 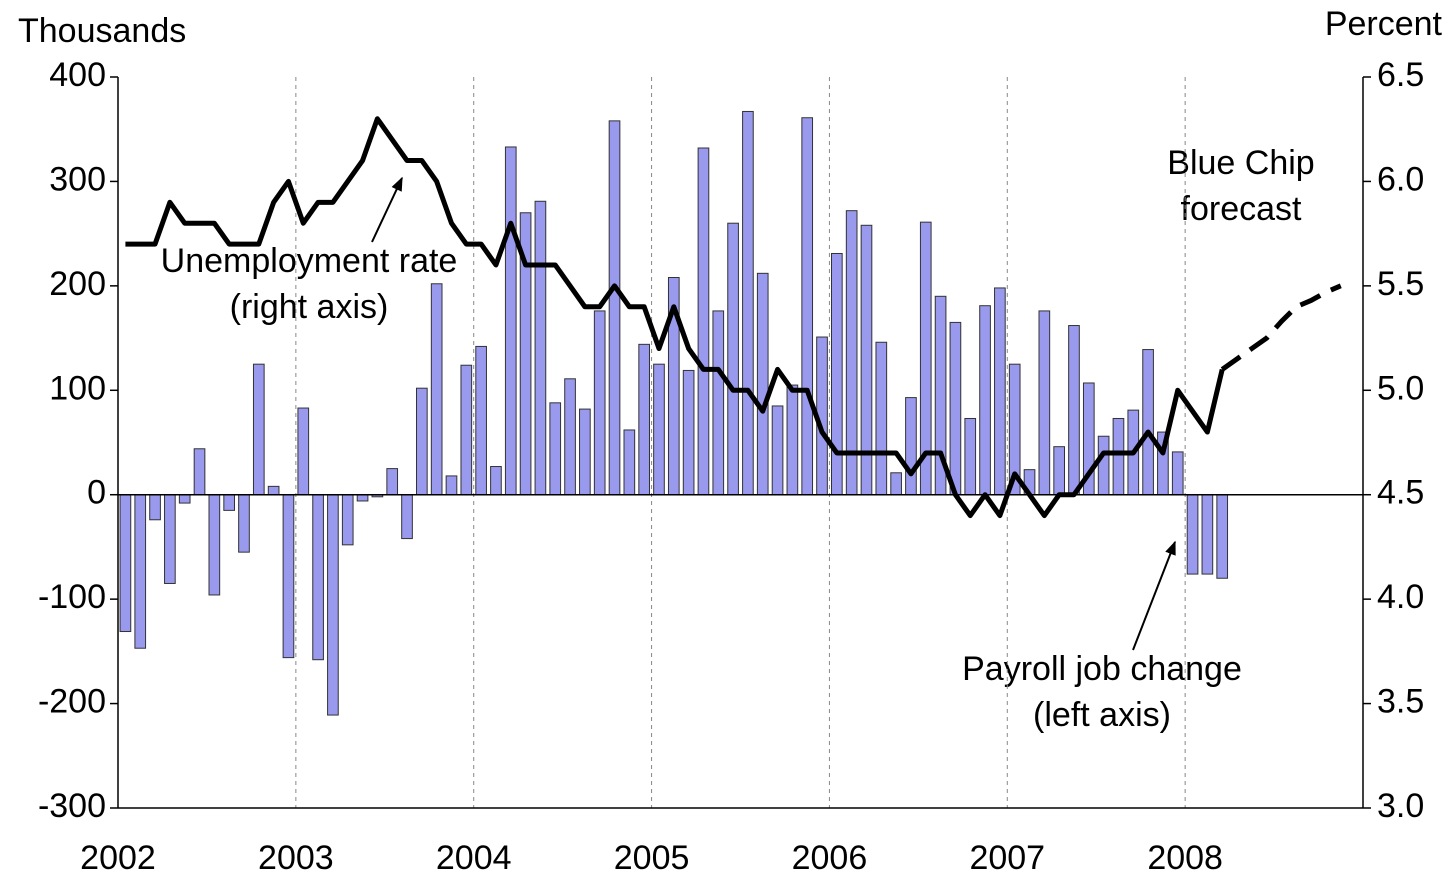 What do you see at coordinates (72, 702) in the screenshot?
I see `y-tick-label: -200` at bounding box center [72, 702].